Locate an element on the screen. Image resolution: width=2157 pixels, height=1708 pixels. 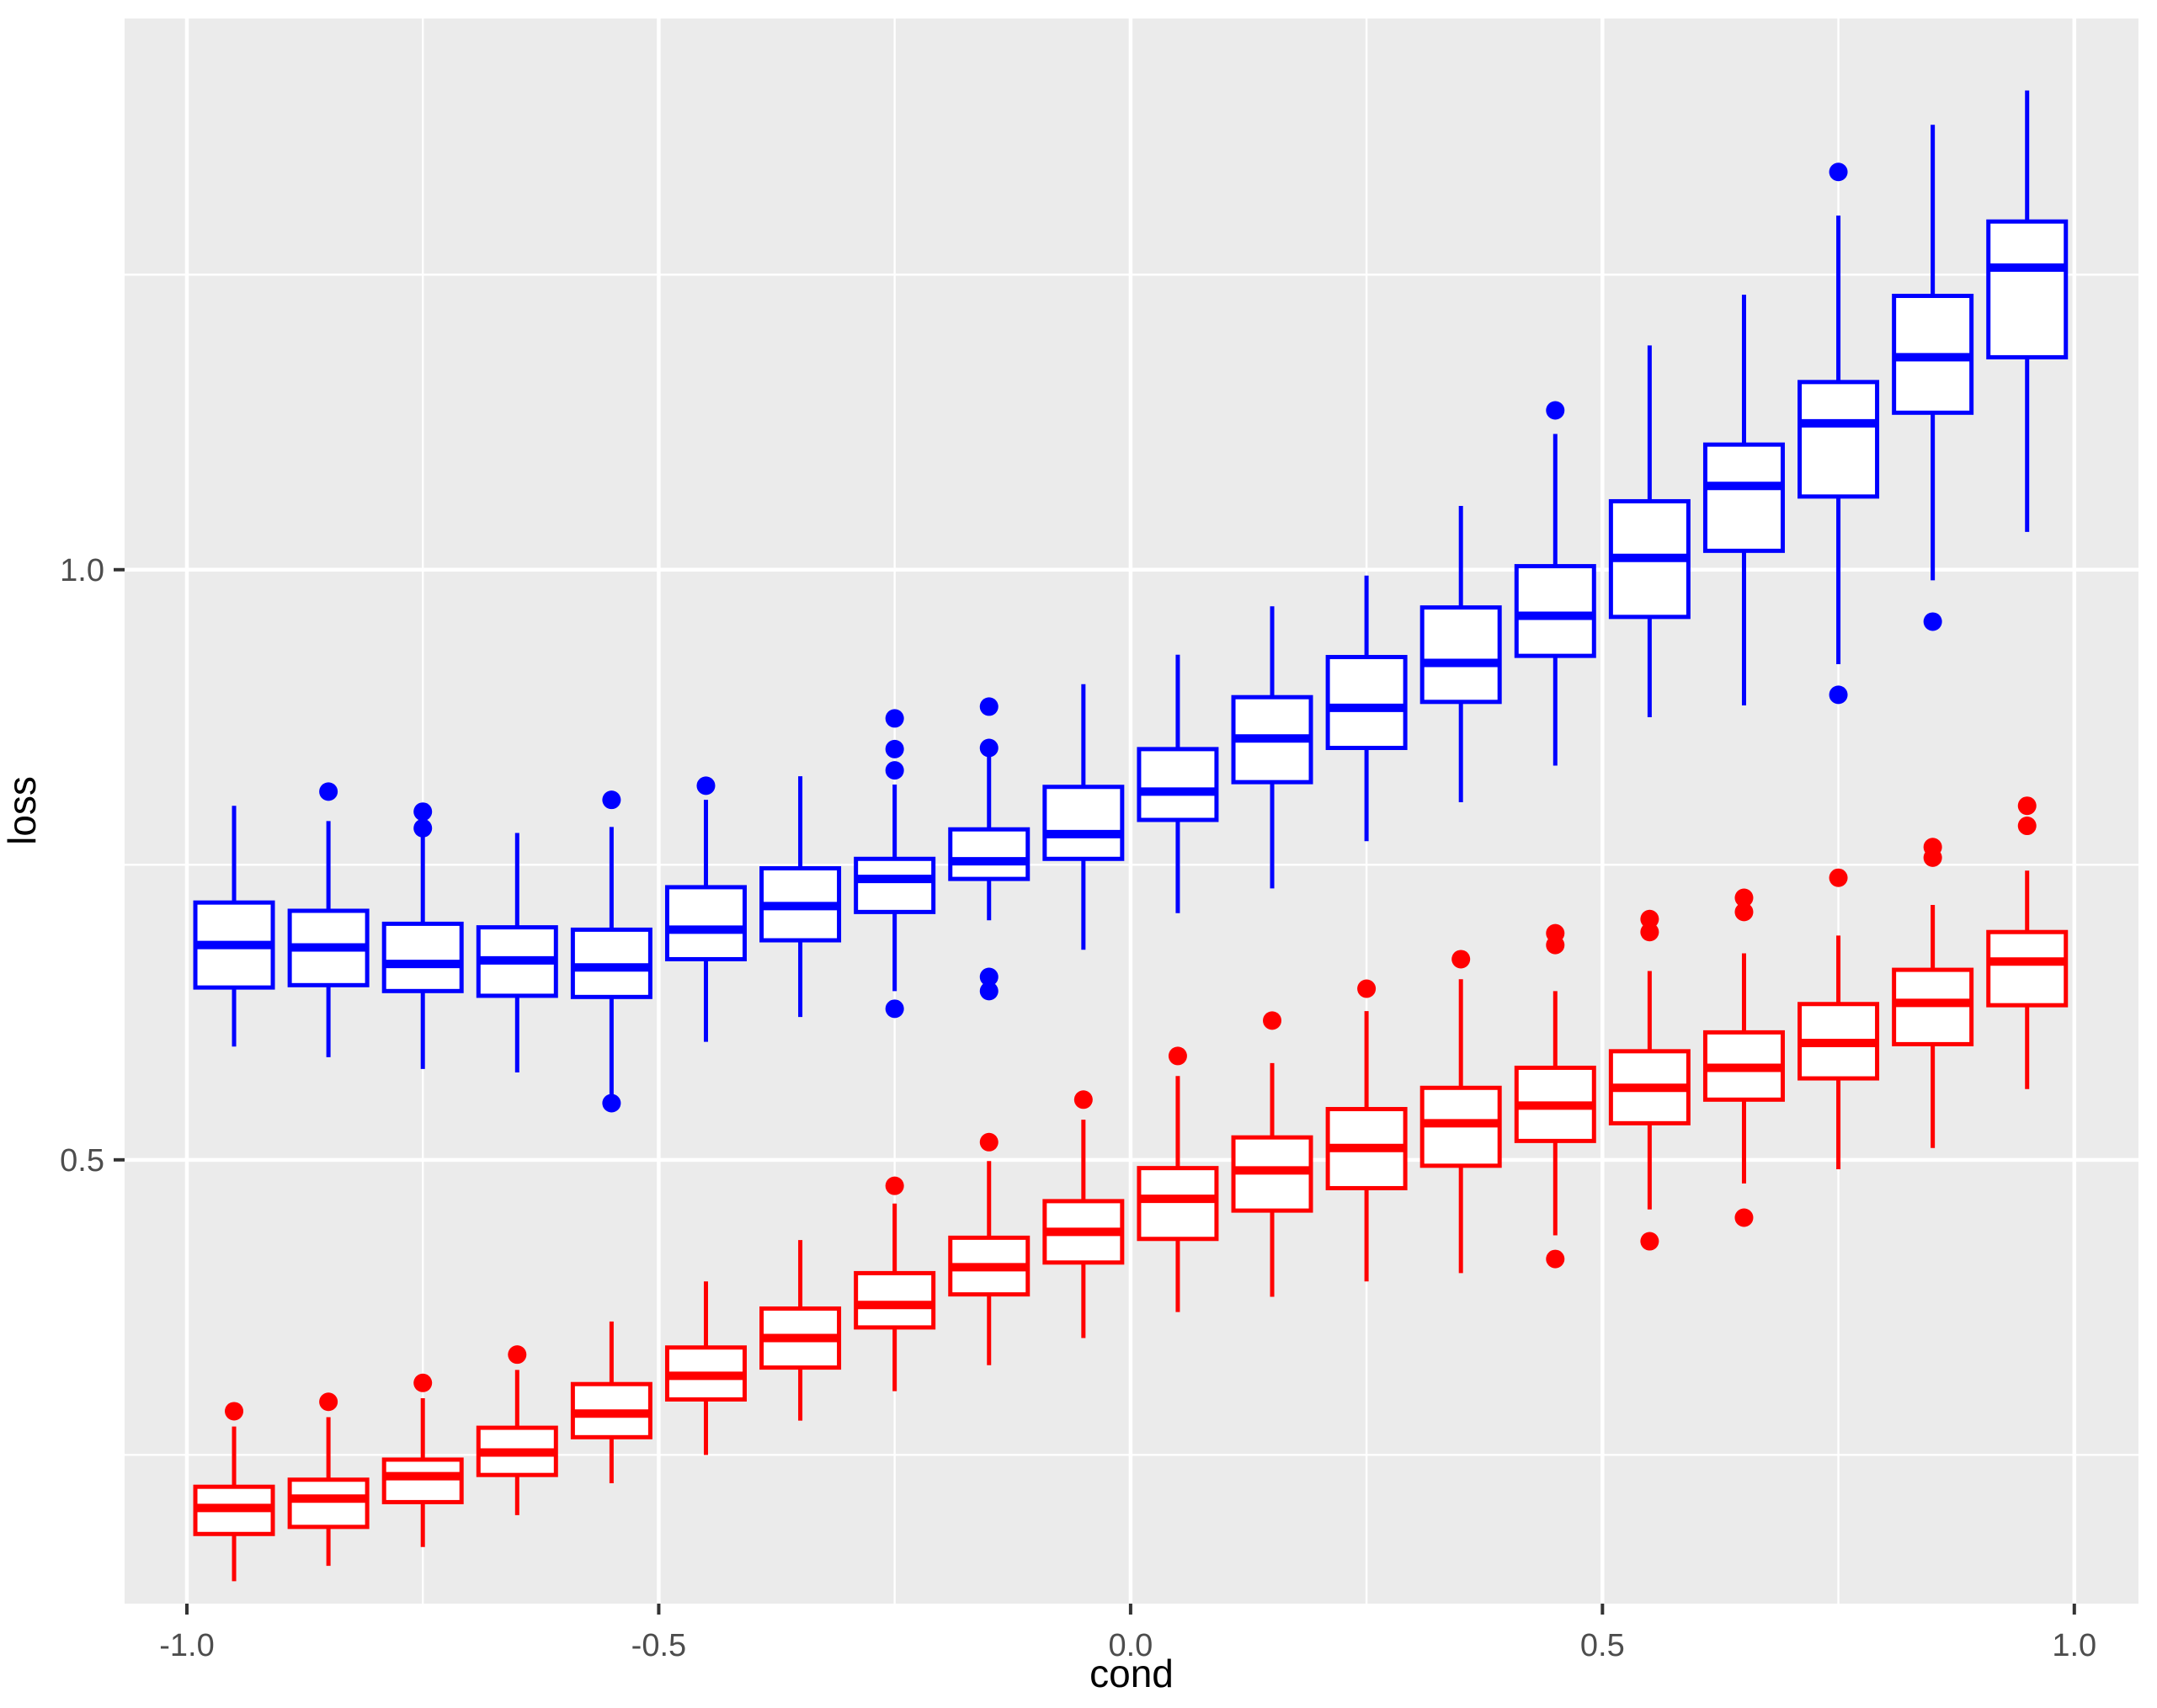
x-tick-label: 1.0 is located at coordinates (2074, 1645).